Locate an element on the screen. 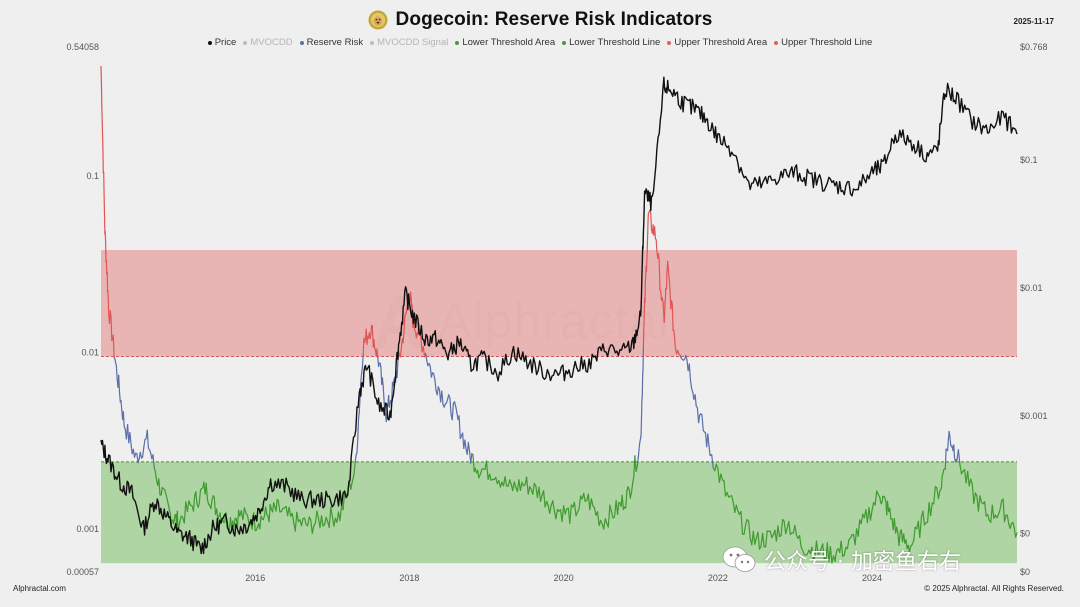  left-axis-tick-label: 0.00057 is located at coordinates (82, 572).